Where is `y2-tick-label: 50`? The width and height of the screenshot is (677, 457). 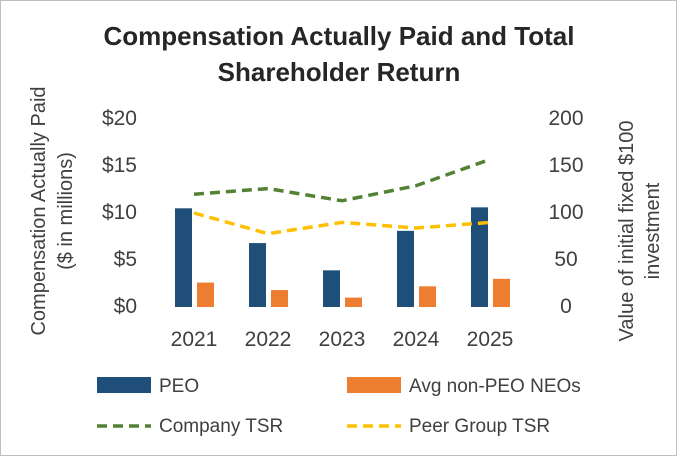
y2-tick-label: 50 is located at coordinates (565, 259).